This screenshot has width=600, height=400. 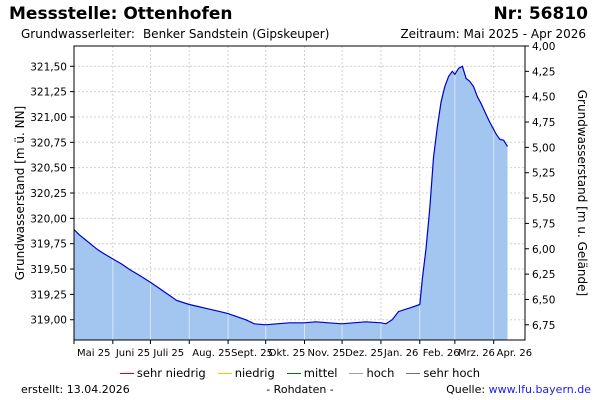 I want to click on y2-tick-label: 6,00, so click(x=543, y=250).